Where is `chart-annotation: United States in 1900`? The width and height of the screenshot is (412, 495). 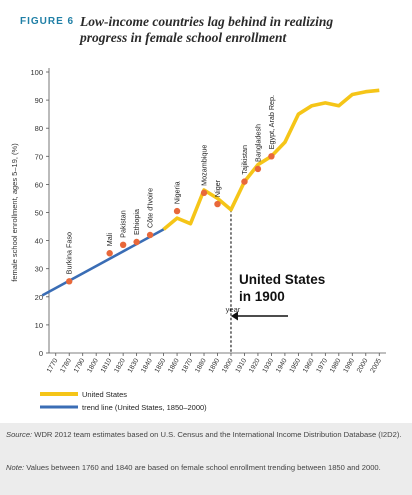 chart-annotation: United States in 1900 is located at coordinates (277, 281).